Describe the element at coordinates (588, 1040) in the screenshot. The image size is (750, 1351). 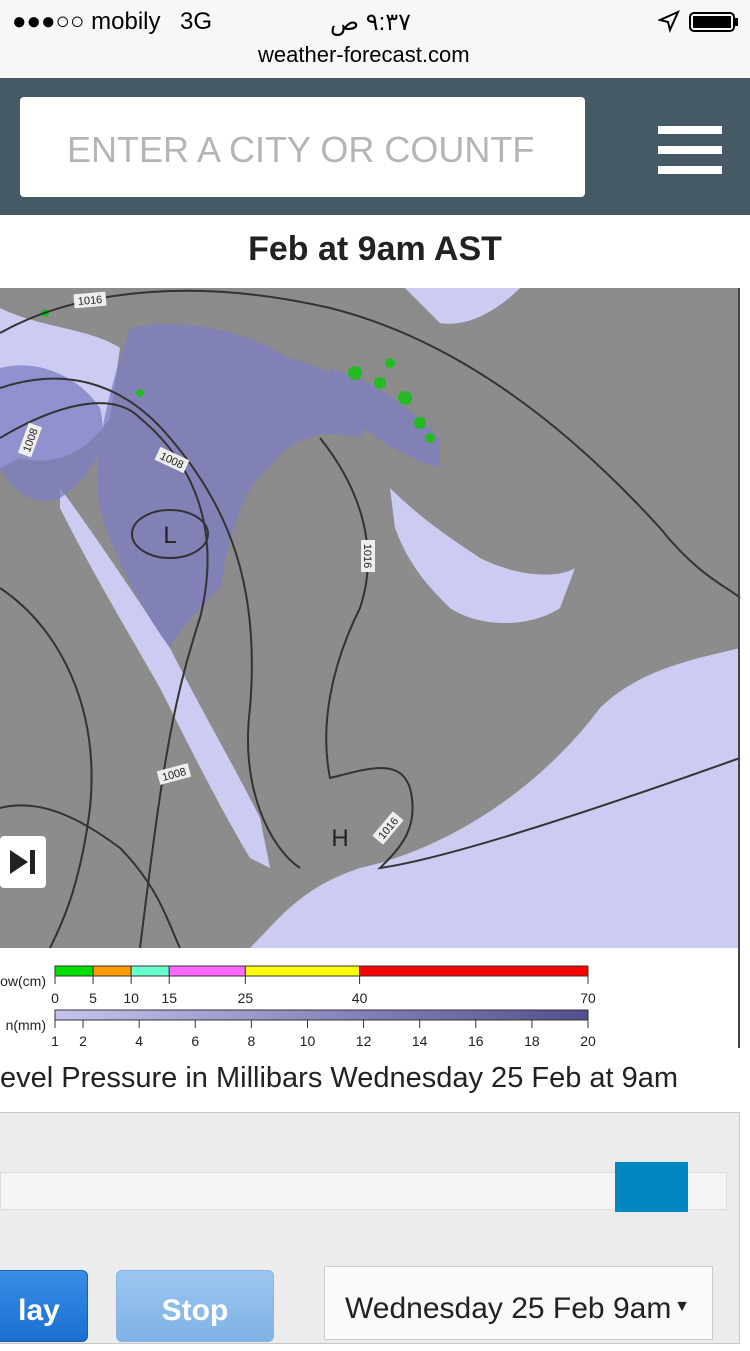
I see `legend-tick-label: 20` at that location.